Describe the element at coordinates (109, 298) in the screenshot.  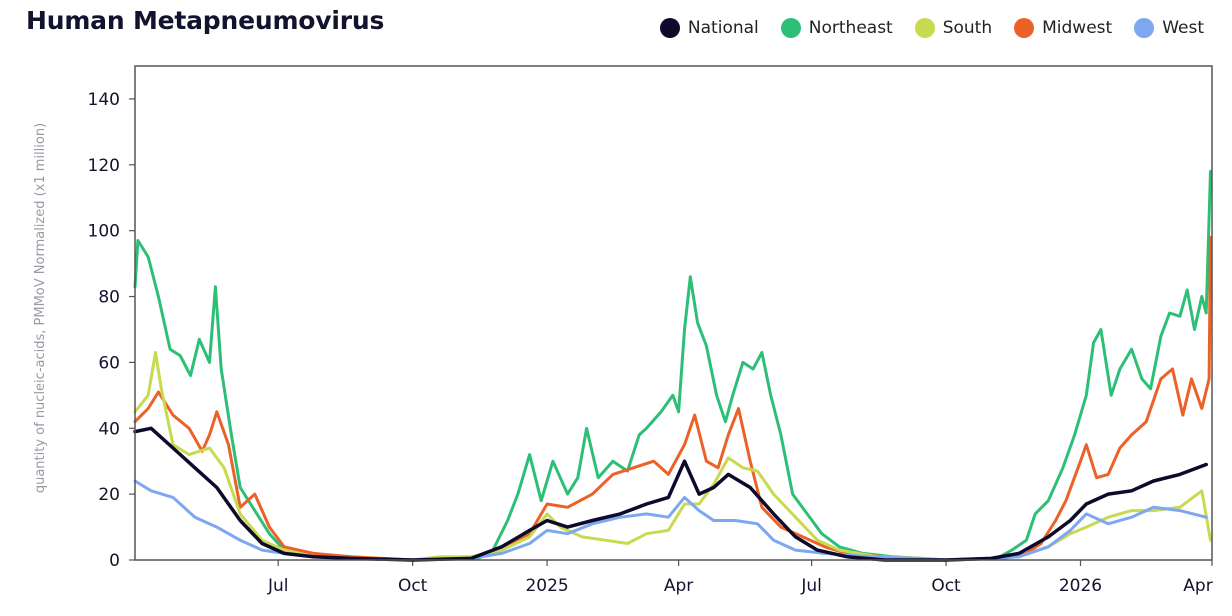
I see `y-tick-label: 80` at that location.